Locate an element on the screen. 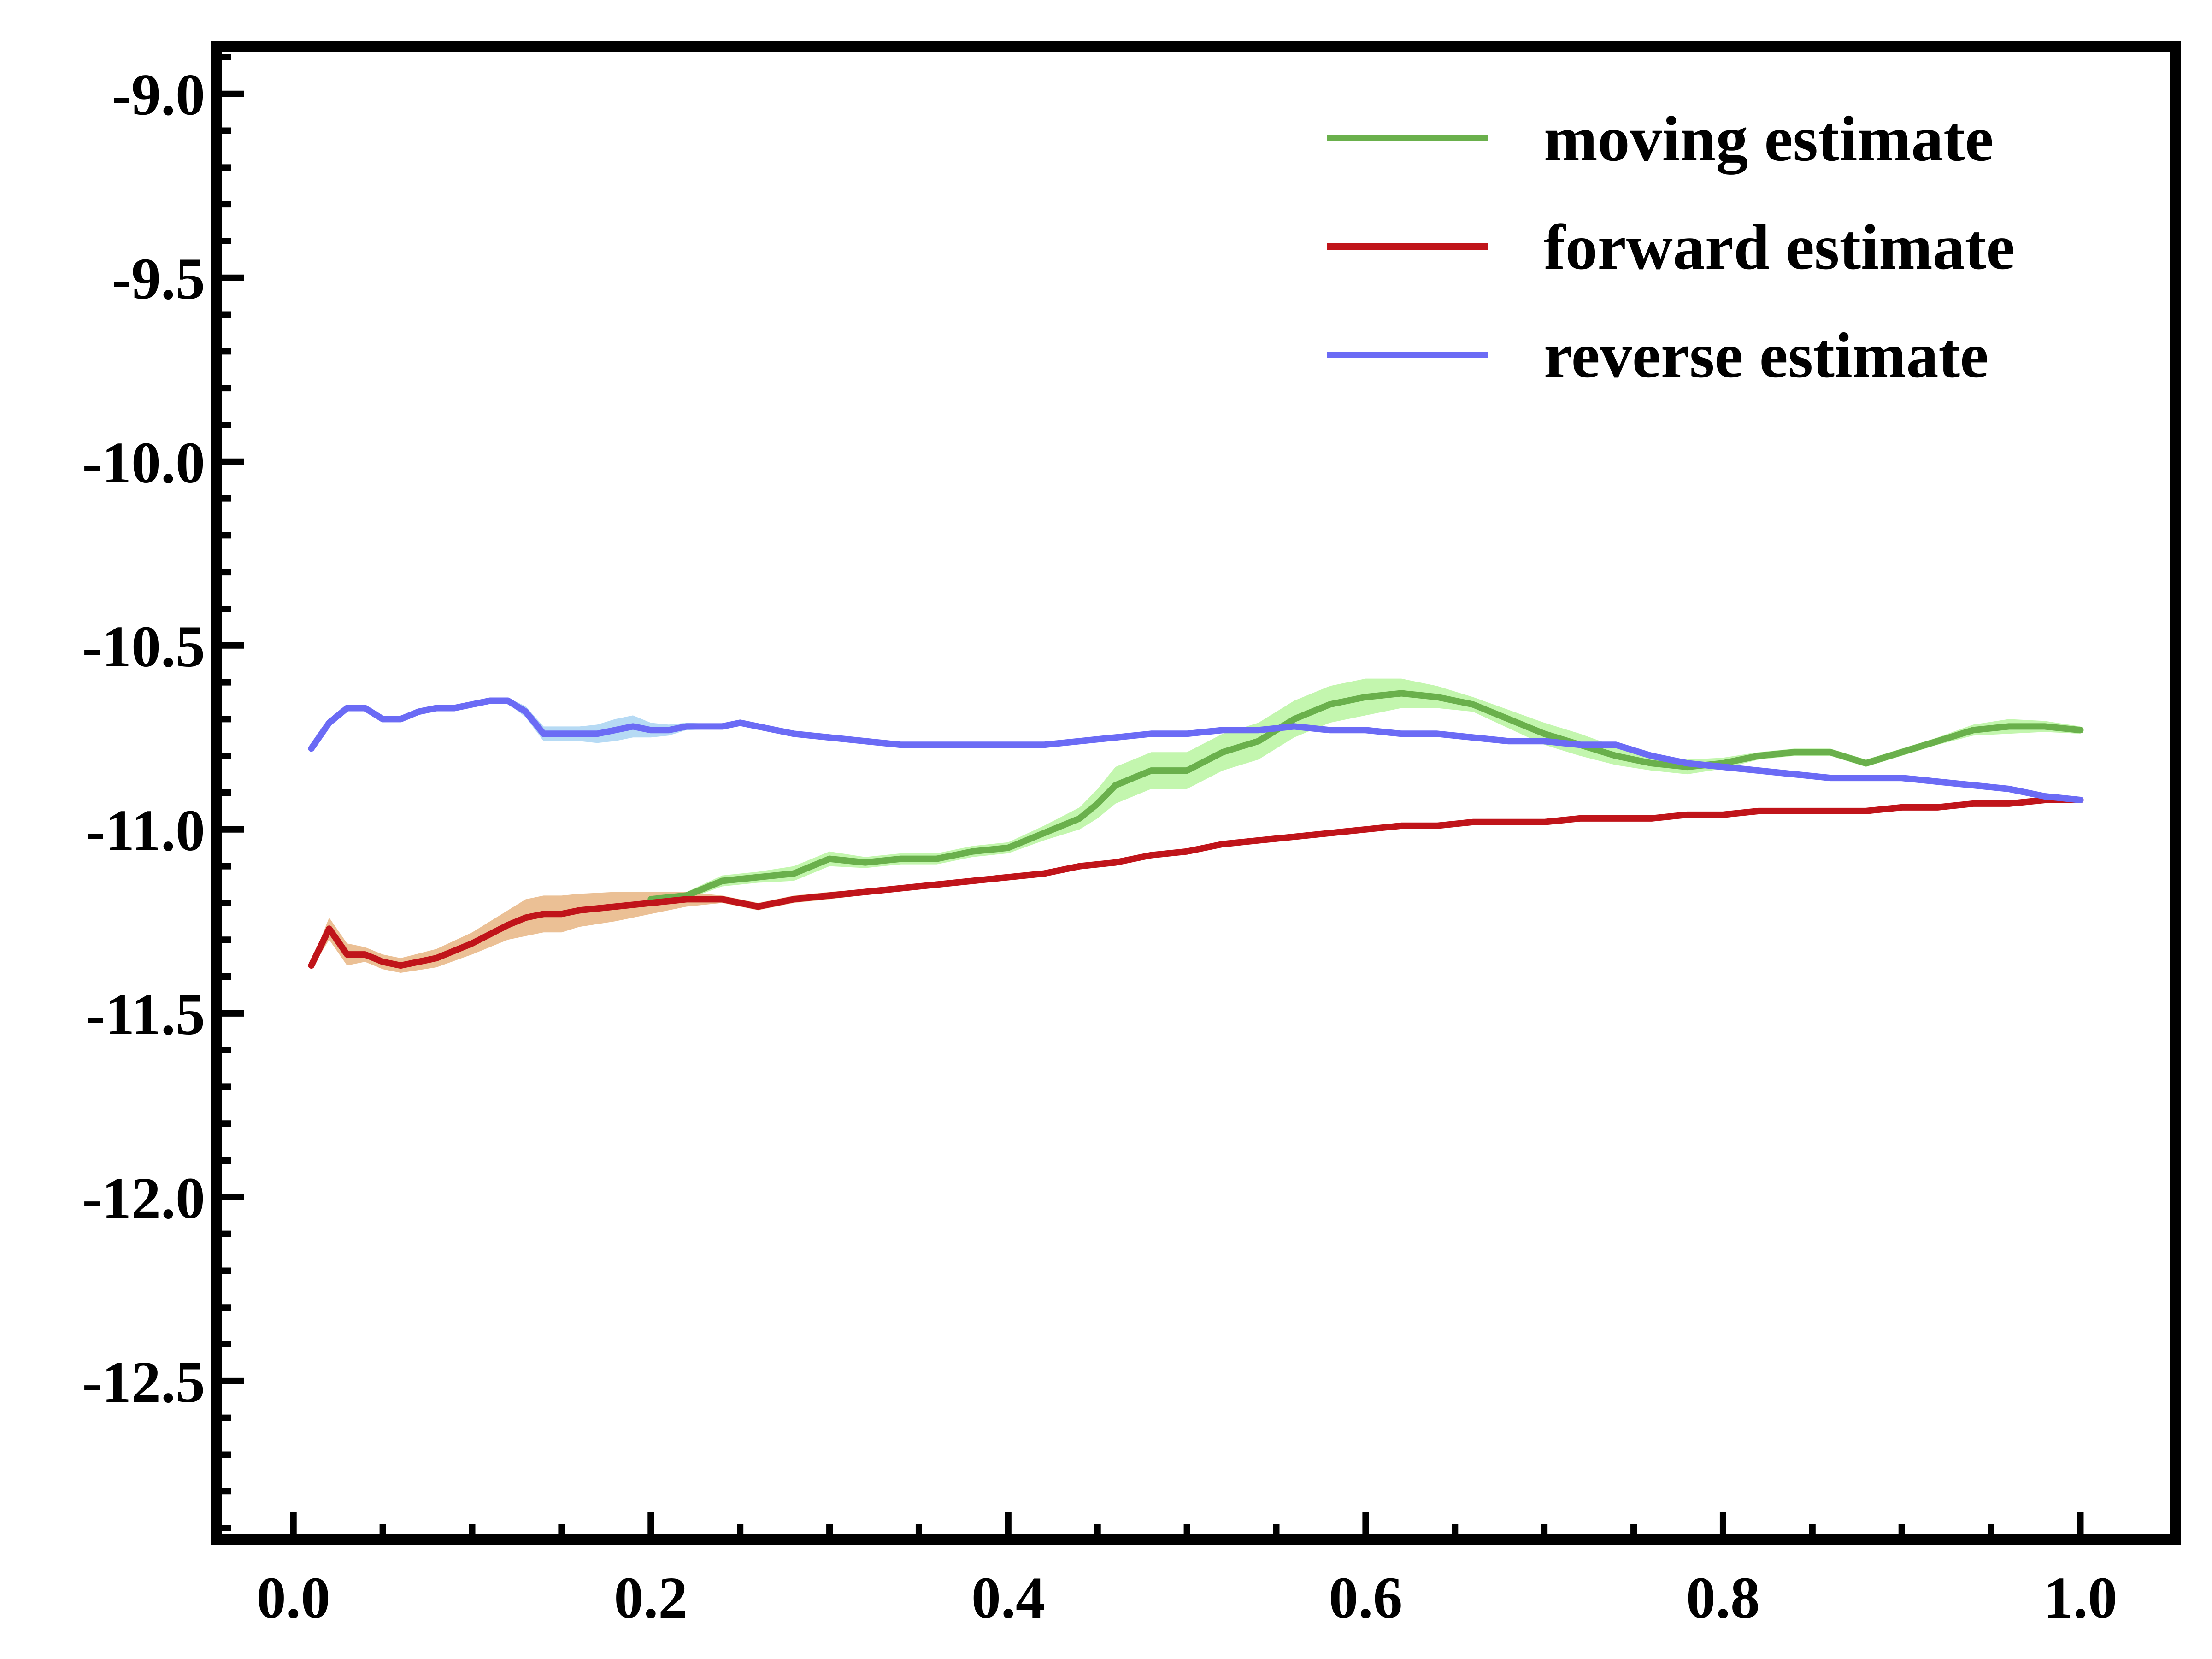 The height and width of the screenshot is (1659, 2212). legend-label-2: forward estimate is located at coordinates (1779, 247).